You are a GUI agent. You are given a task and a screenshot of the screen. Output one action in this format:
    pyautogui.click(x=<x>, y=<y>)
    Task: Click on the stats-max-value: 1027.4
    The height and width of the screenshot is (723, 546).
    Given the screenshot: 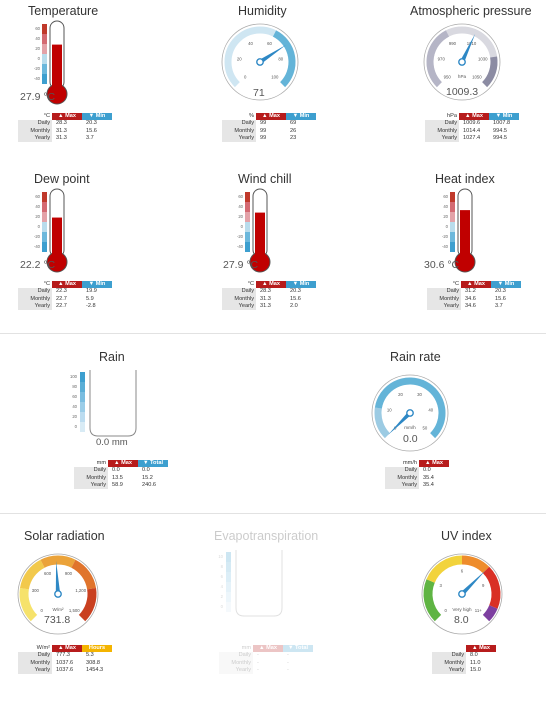 What is the action you would take?
    pyautogui.click(x=472, y=137)
    